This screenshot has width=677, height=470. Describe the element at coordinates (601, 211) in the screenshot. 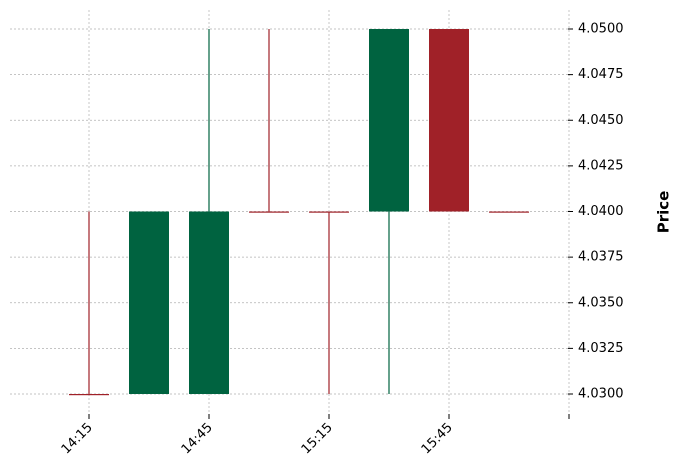

I see `y-tick-label: 4.0400` at that location.